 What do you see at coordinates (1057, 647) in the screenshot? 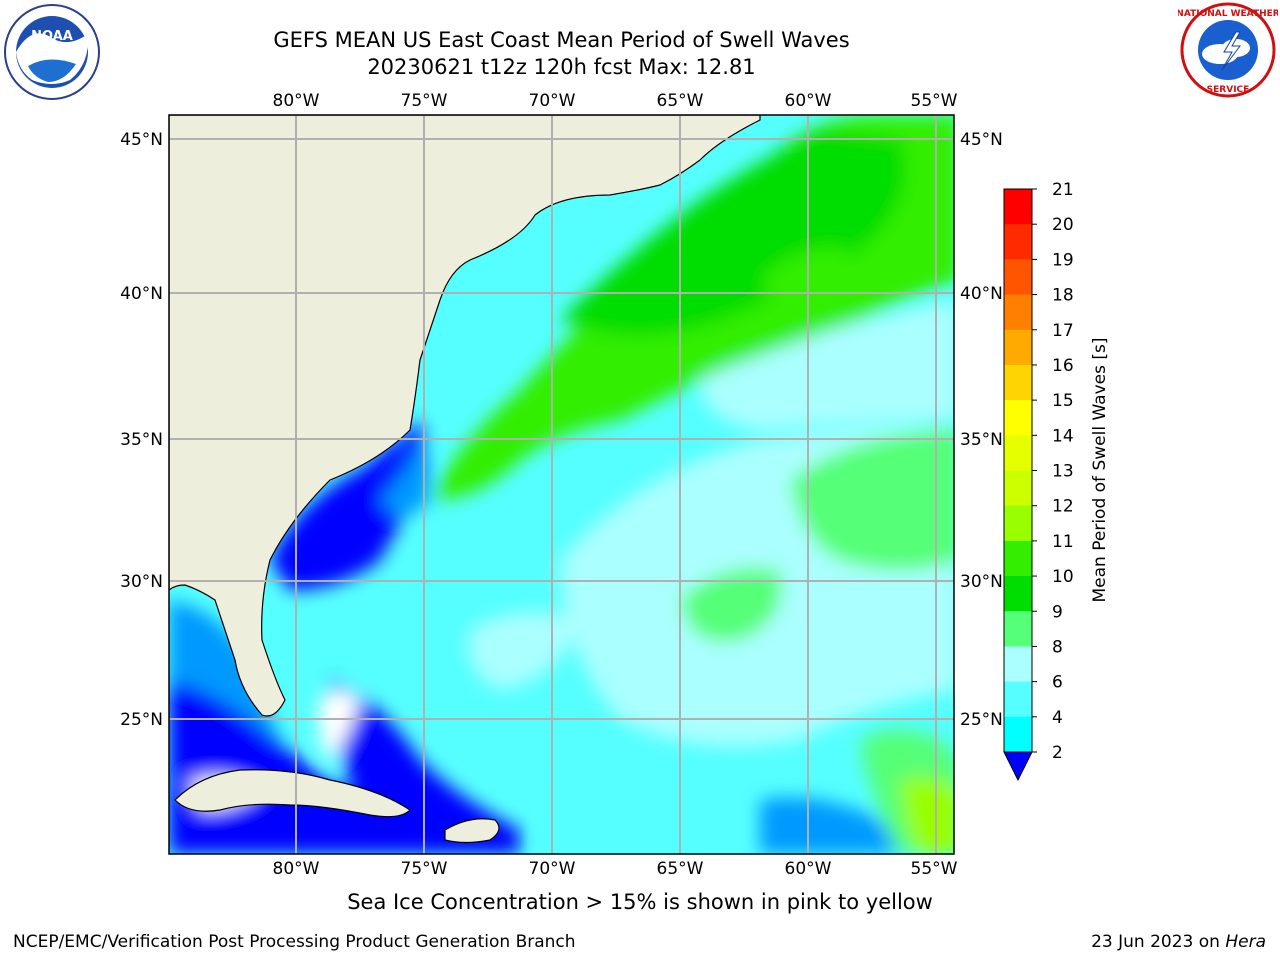
I see `colorbar-tick-label: 8` at bounding box center [1057, 647].